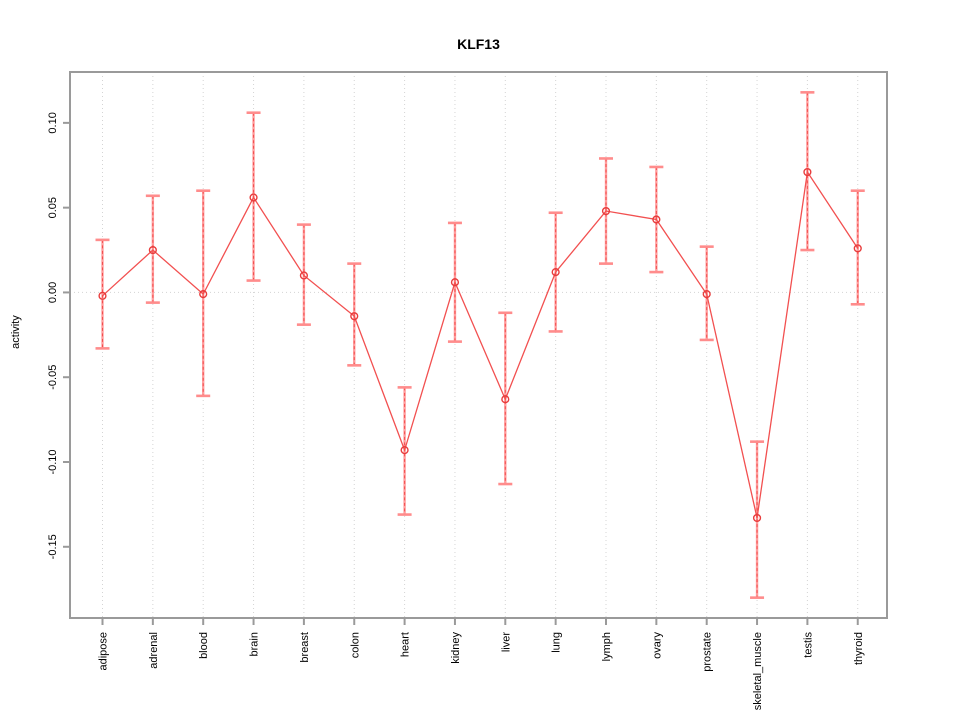  Describe the element at coordinates (708, 652) in the screenshot. I see `x-tick-label: prostate` at that location.